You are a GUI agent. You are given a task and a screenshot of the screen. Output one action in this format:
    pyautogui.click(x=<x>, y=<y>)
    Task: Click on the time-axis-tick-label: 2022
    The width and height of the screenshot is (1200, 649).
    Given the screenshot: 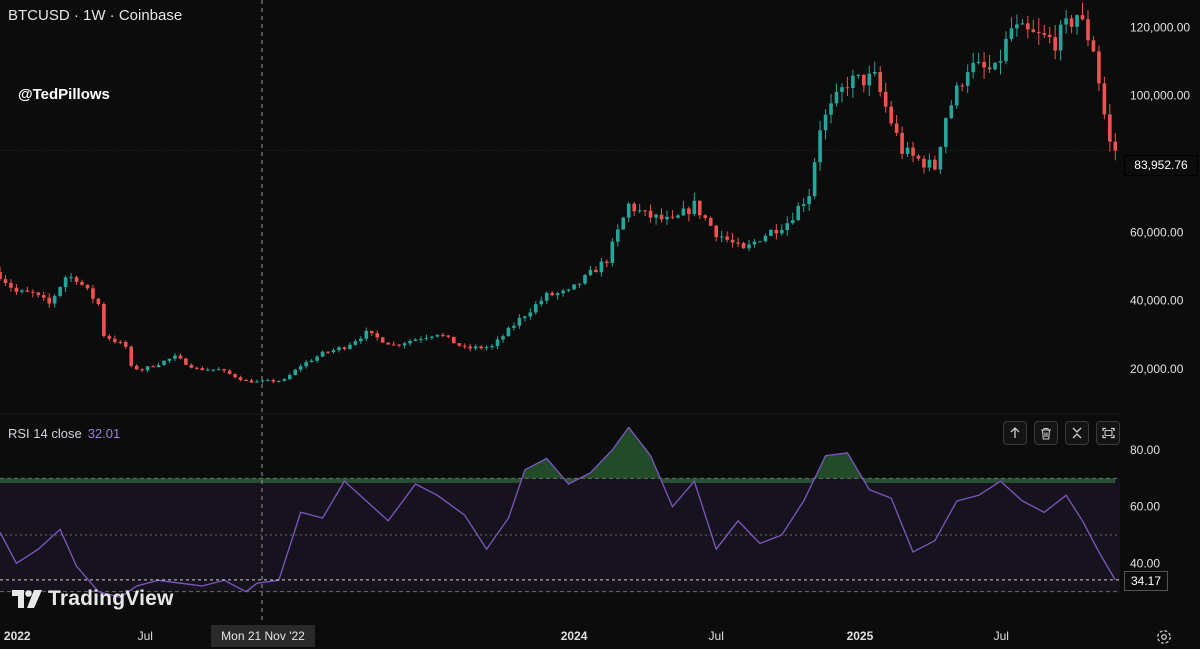 What is the action you would take?
    pyautogui.click(x=17, y=636)
    